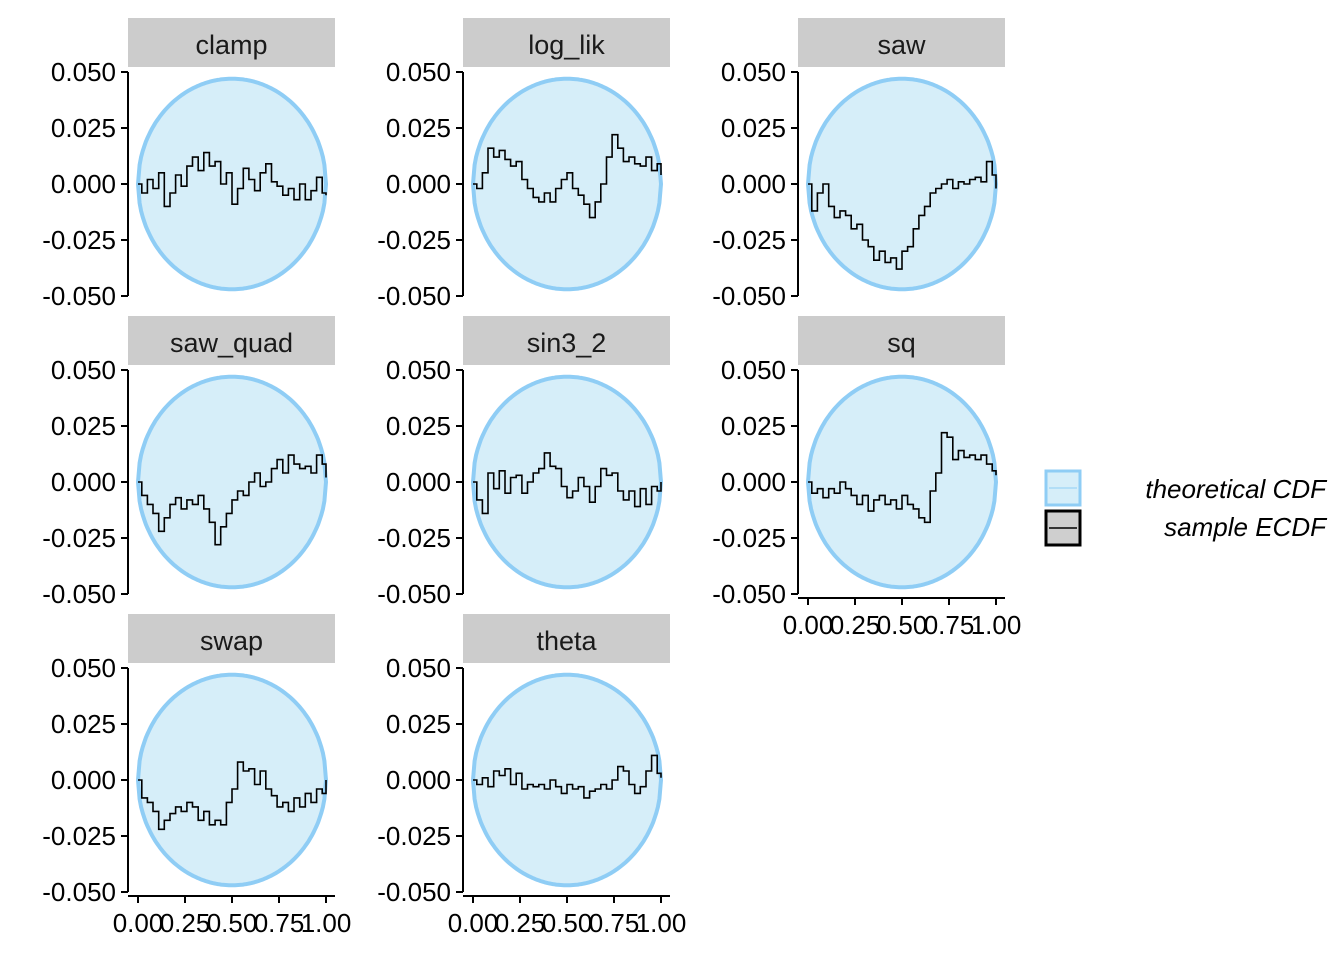 The height and width of the screenshot is (960, 1344). I want to click on strip-label: saw, so click(901, 45).